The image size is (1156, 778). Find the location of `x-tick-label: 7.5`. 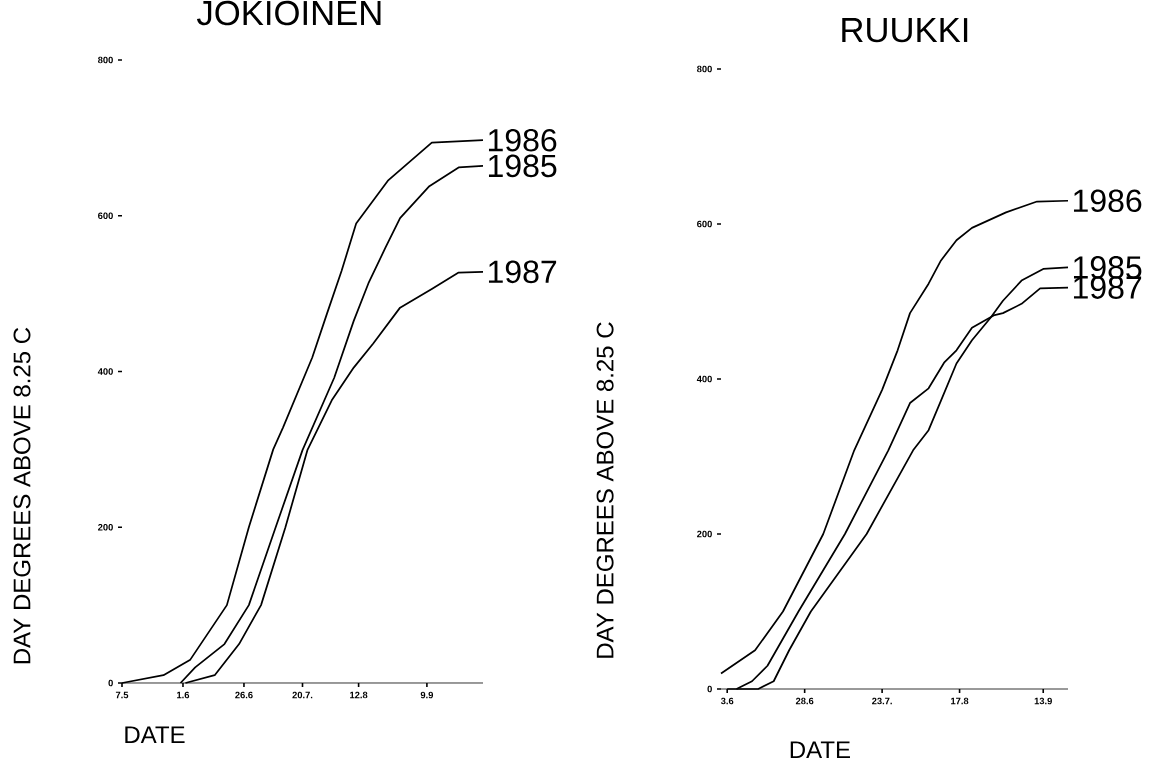

x-tick-label: 7.5 is located at coordinates (122, 695).